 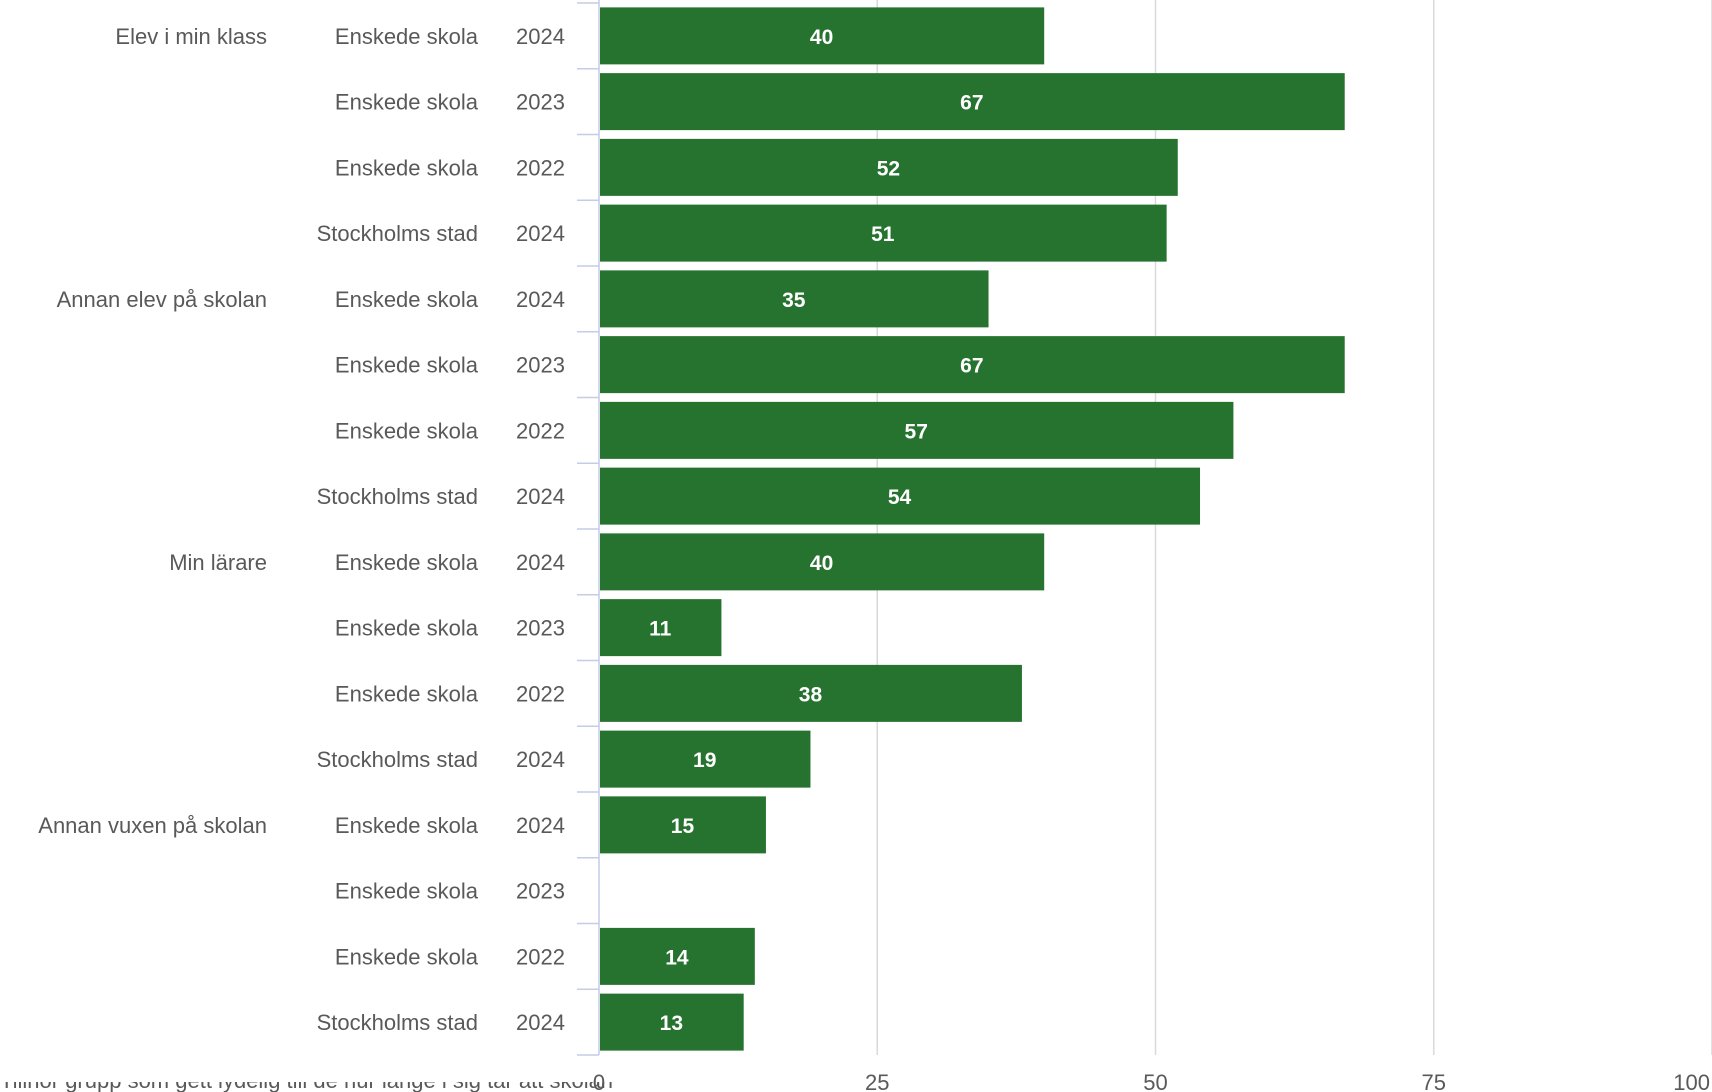 What do you see at coordinates (1155, 1081) in the screenshot?
I see `x-tick-label: 50` at bounding box center [1155, 1081].